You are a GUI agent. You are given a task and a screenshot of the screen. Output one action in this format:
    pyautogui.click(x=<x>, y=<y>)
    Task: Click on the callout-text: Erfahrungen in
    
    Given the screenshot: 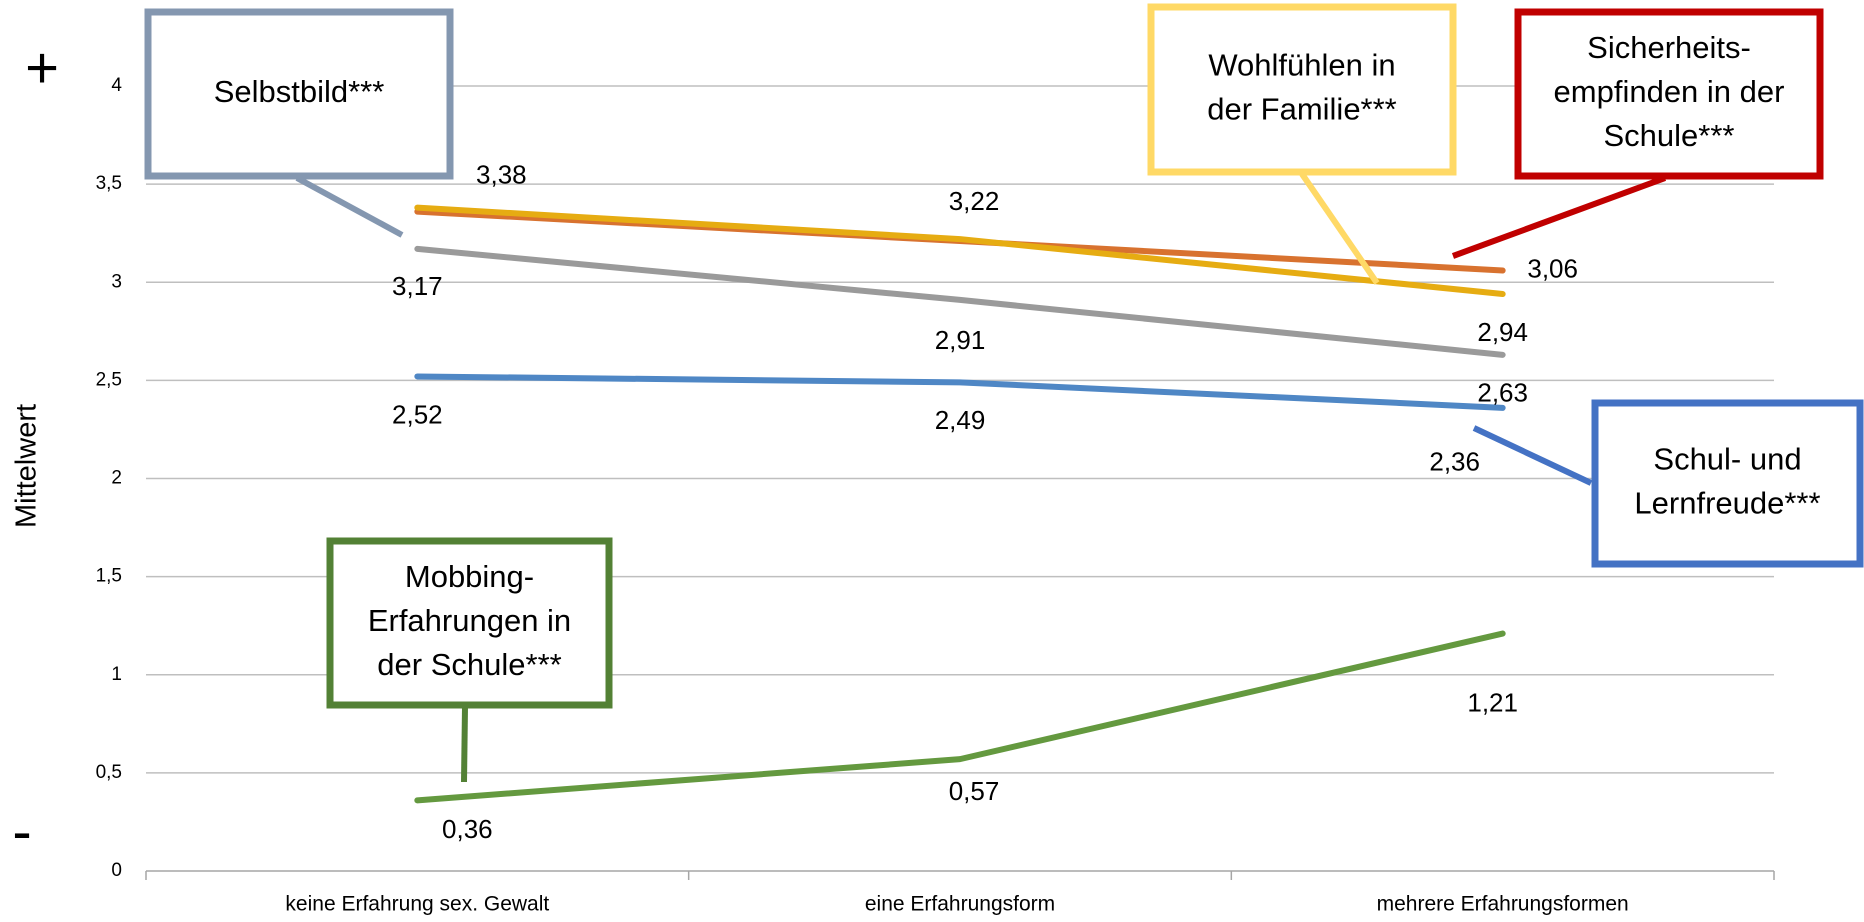 What is the action you would take?
    pyautogui.click(x=469, y=620)
    